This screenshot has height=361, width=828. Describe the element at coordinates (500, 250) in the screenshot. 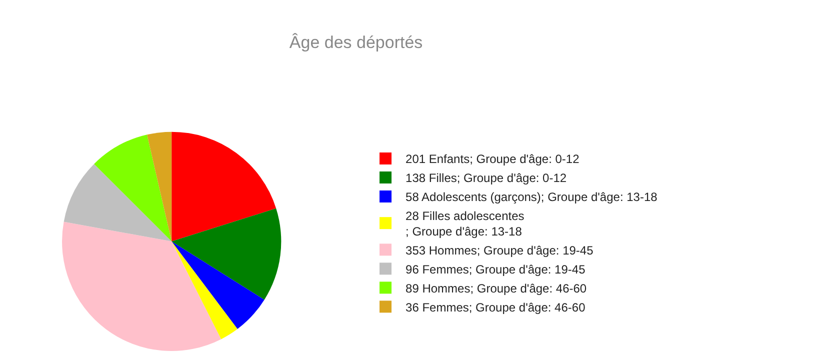

I see `legend-label: 353 Hommes; Groupe d'âge: 19-45` at that location.